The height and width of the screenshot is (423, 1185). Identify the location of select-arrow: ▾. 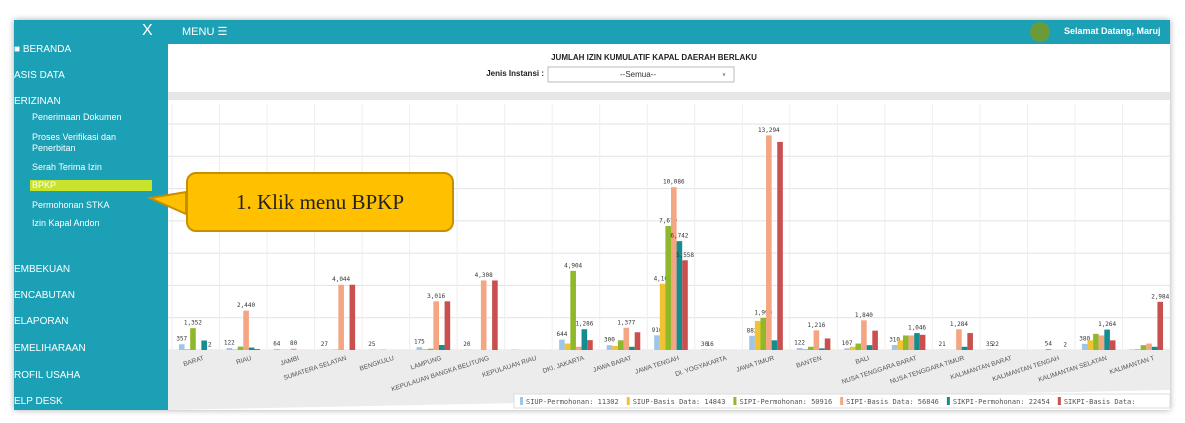
(723, 76).